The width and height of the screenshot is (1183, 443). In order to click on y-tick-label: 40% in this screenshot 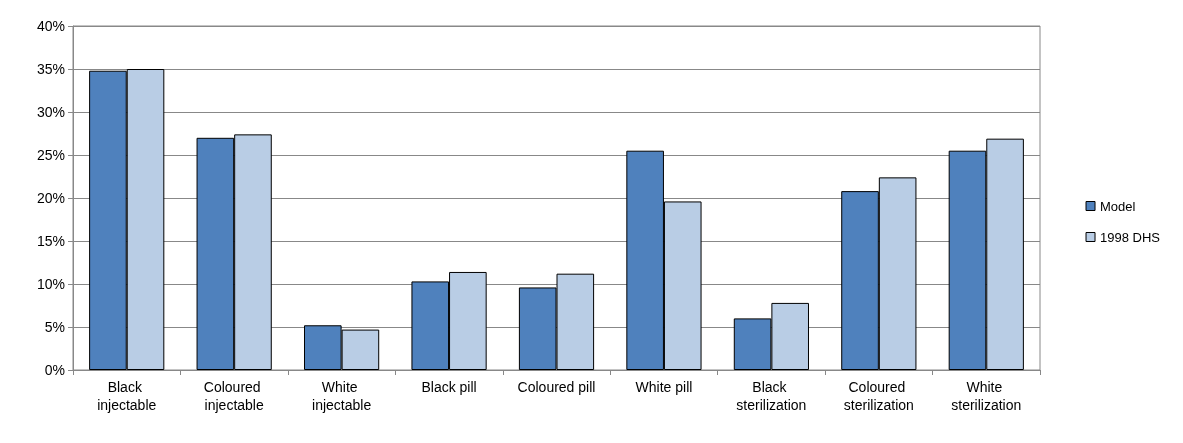, I will do `click(50, 26)`.